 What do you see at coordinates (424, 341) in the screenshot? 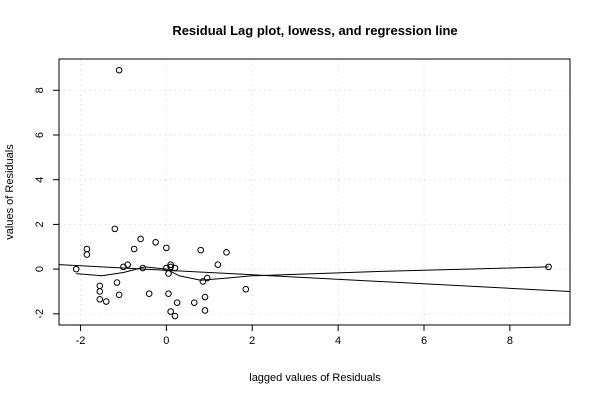
I see `x-tick-label: 6` at bounding box center [424, 341].